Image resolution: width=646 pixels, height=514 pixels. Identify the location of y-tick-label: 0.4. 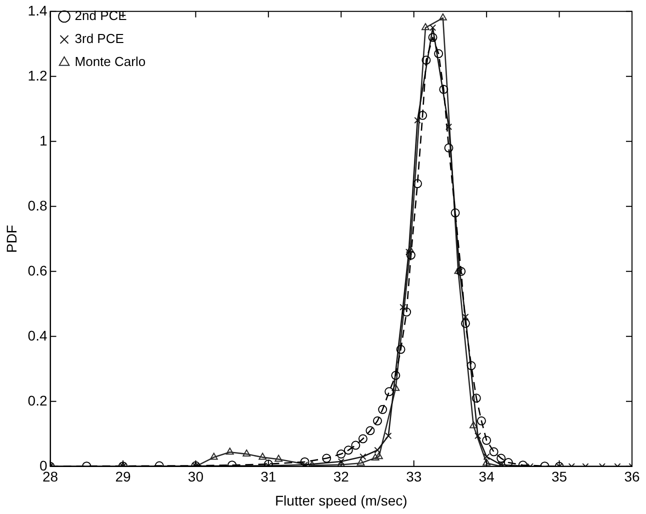
(38, 335).